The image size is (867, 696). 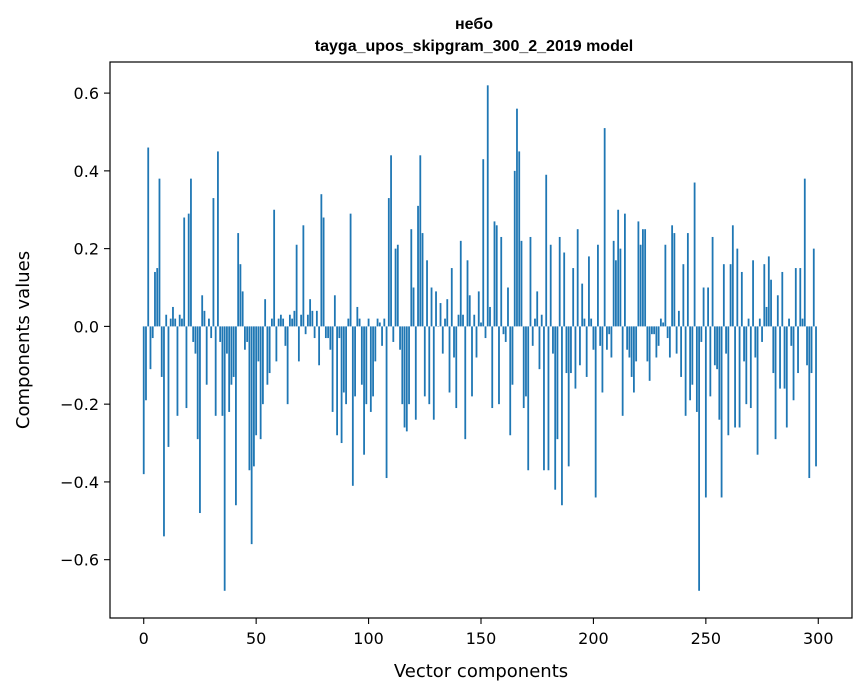 I want to click on y-tick-label: −0.4, so click(x=79, y=482).